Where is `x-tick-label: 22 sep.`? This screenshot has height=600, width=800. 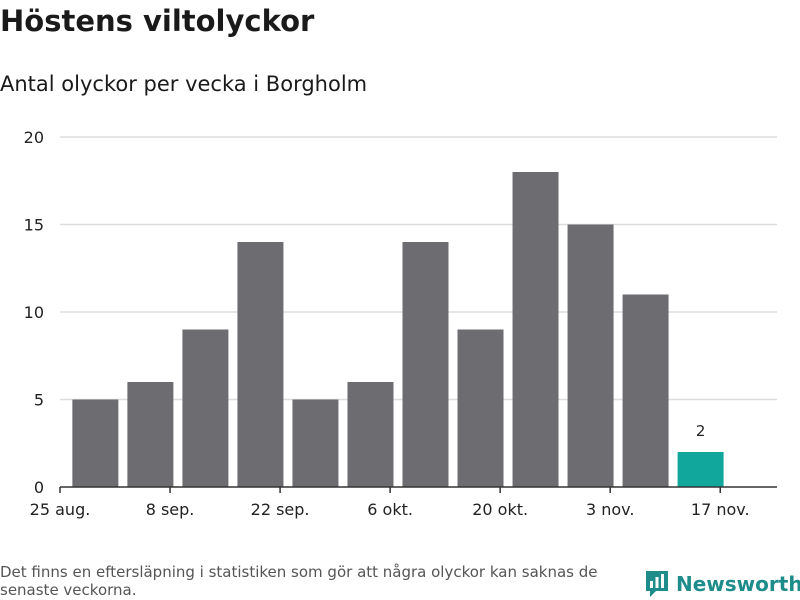
x-tick-label: 22 sep. is located at coordinates (280, 509).